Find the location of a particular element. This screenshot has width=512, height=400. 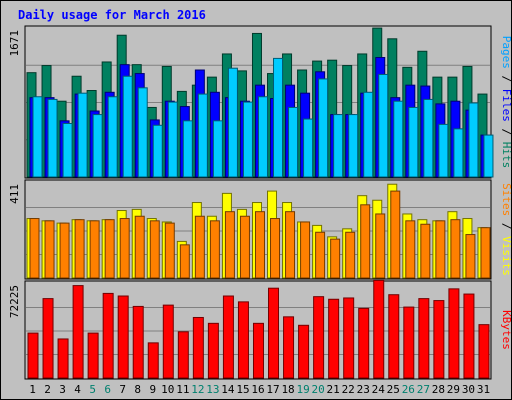

panel-legend: Pages / Files / Hits is located at coordinates (506, 102).